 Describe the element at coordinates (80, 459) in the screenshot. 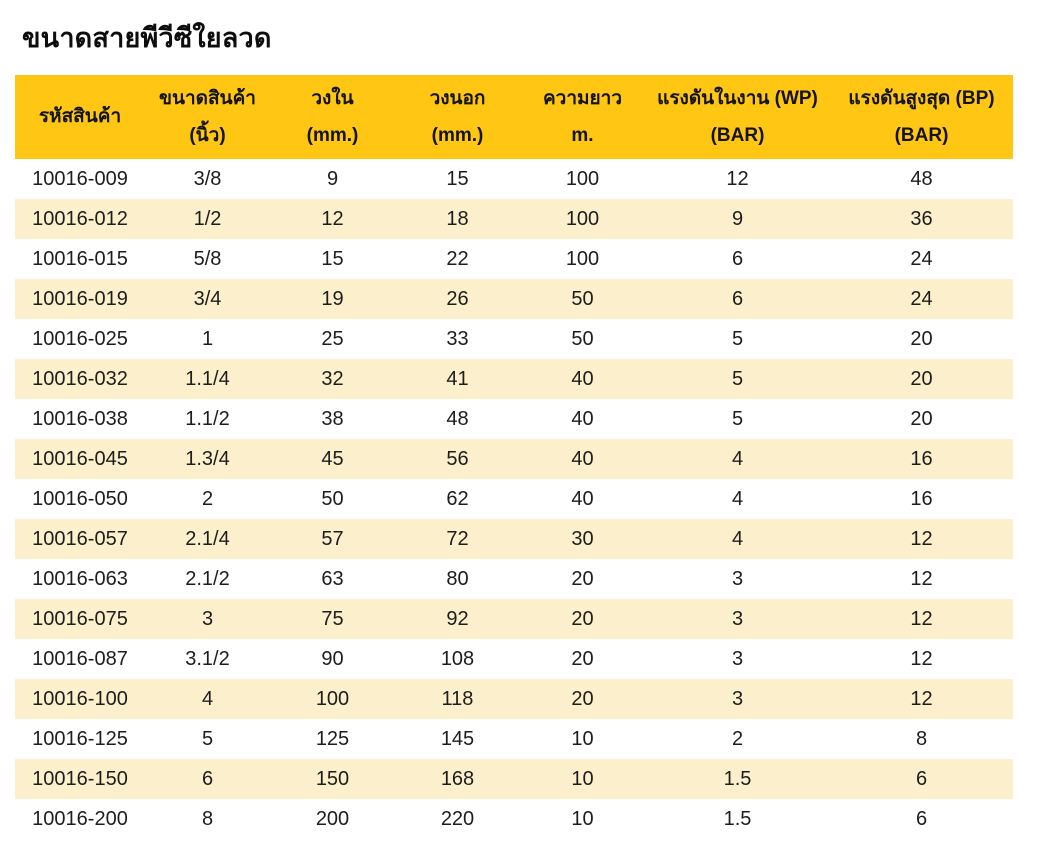

I see `table-cell: 10016-045` at that location.